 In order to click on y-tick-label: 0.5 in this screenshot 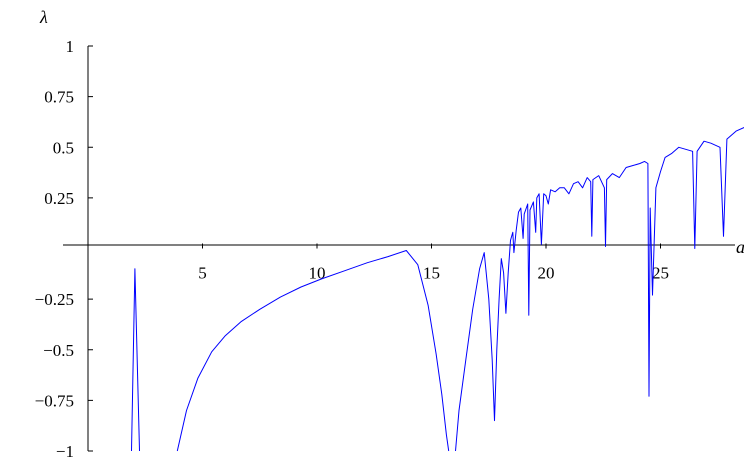, I will do `click(63, 147)`.